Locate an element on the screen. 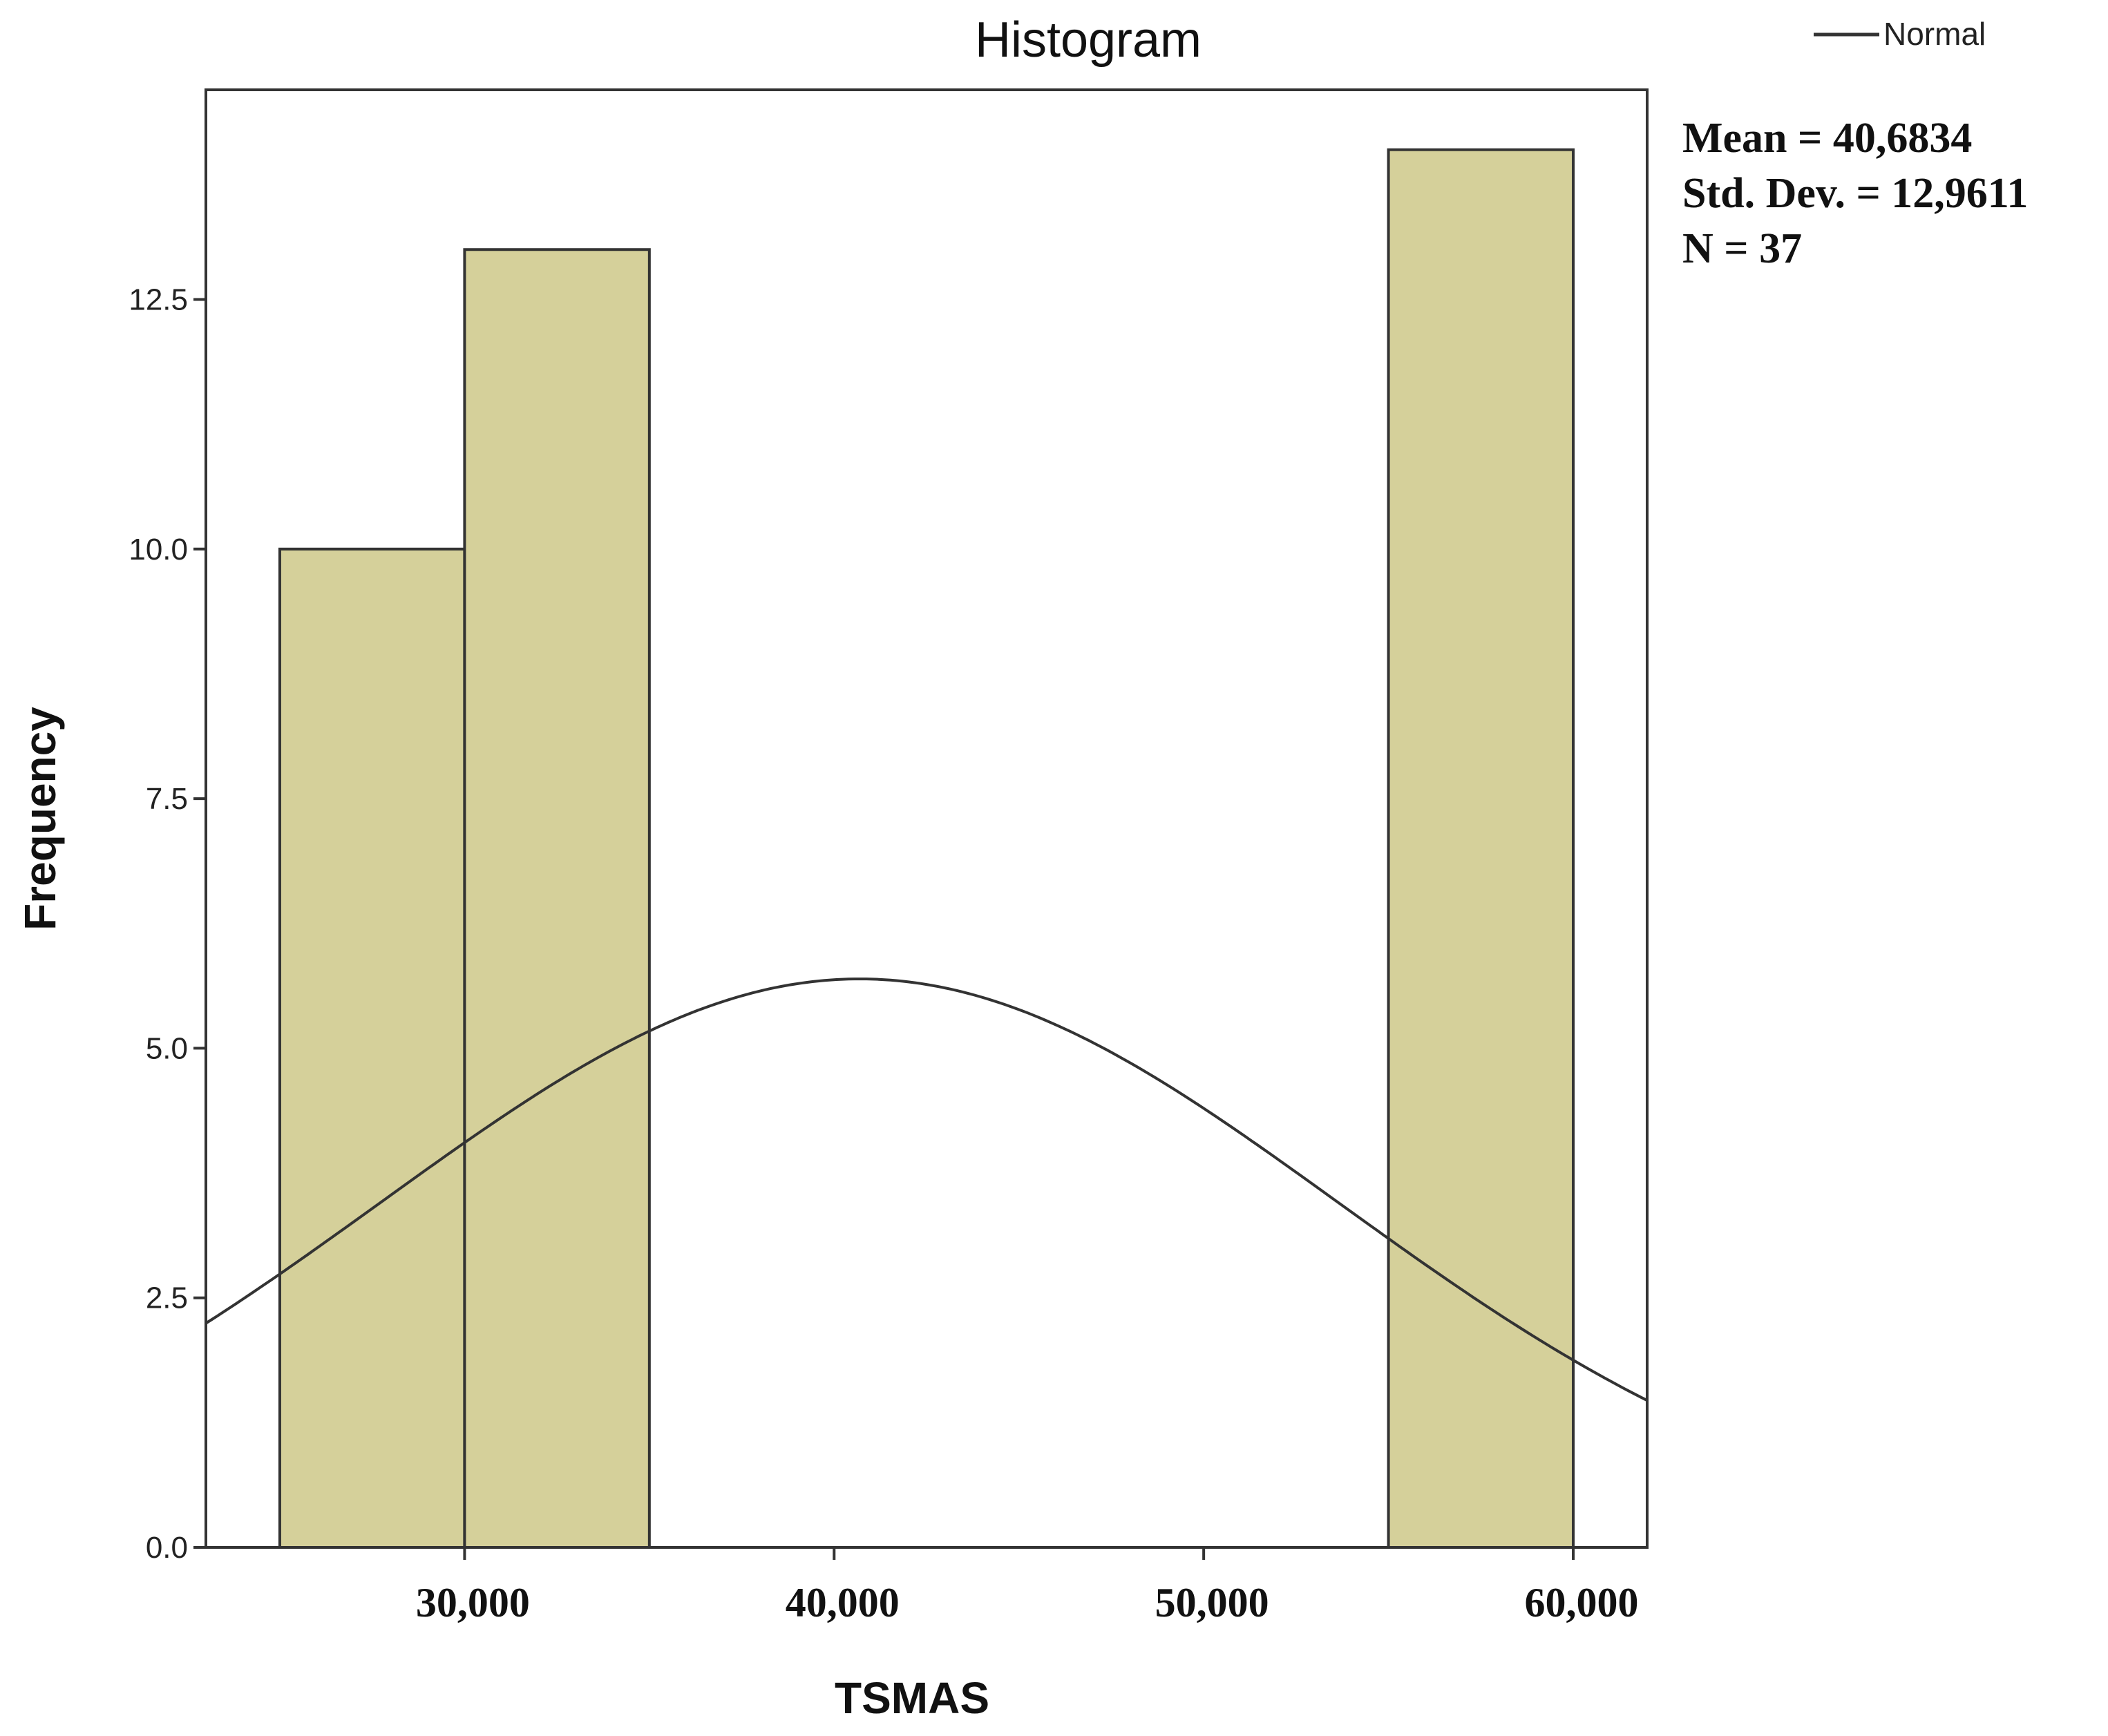  y-tick-label-2: 5.0 is located at coordinates (167, 1048).